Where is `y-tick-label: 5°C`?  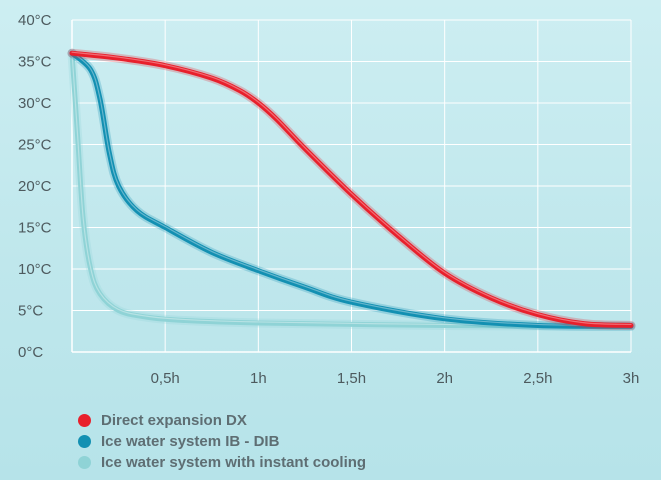
y-tick-label: 5°C is located at coordinates (30, 311).